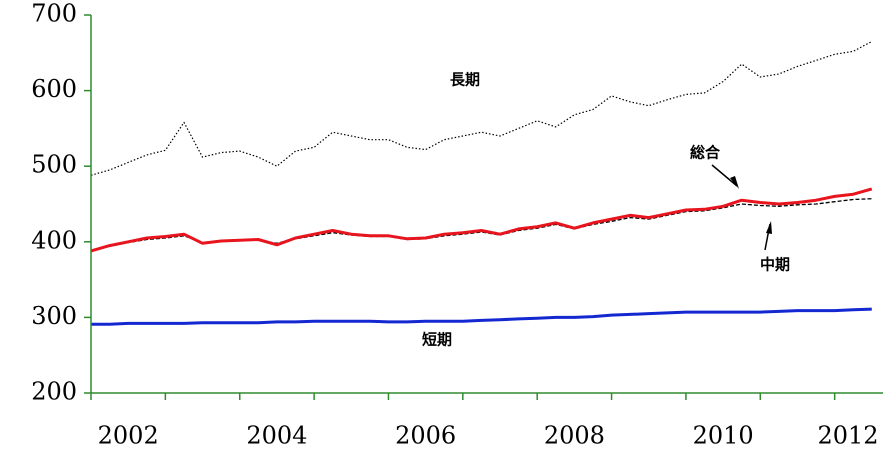 The height and width of the screenshot is (451, 895). What do you see at coordinates (128, 436) in the screenshot?
I see `x-tick-label: 2002` at bounding box center [128, 436].